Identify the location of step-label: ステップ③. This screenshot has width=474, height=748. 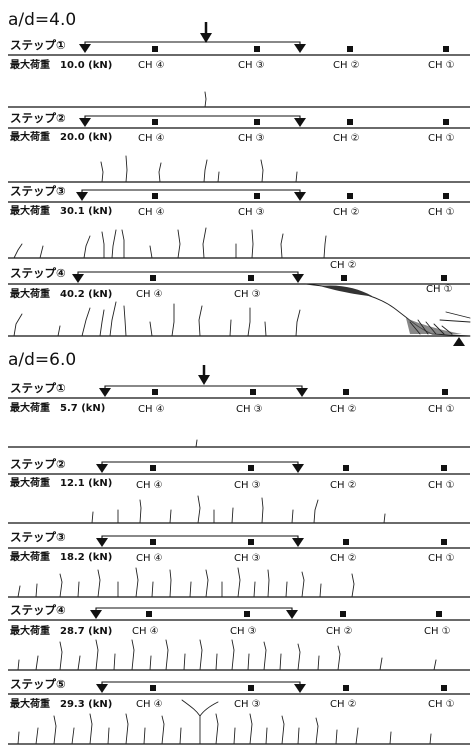
(38, 537).